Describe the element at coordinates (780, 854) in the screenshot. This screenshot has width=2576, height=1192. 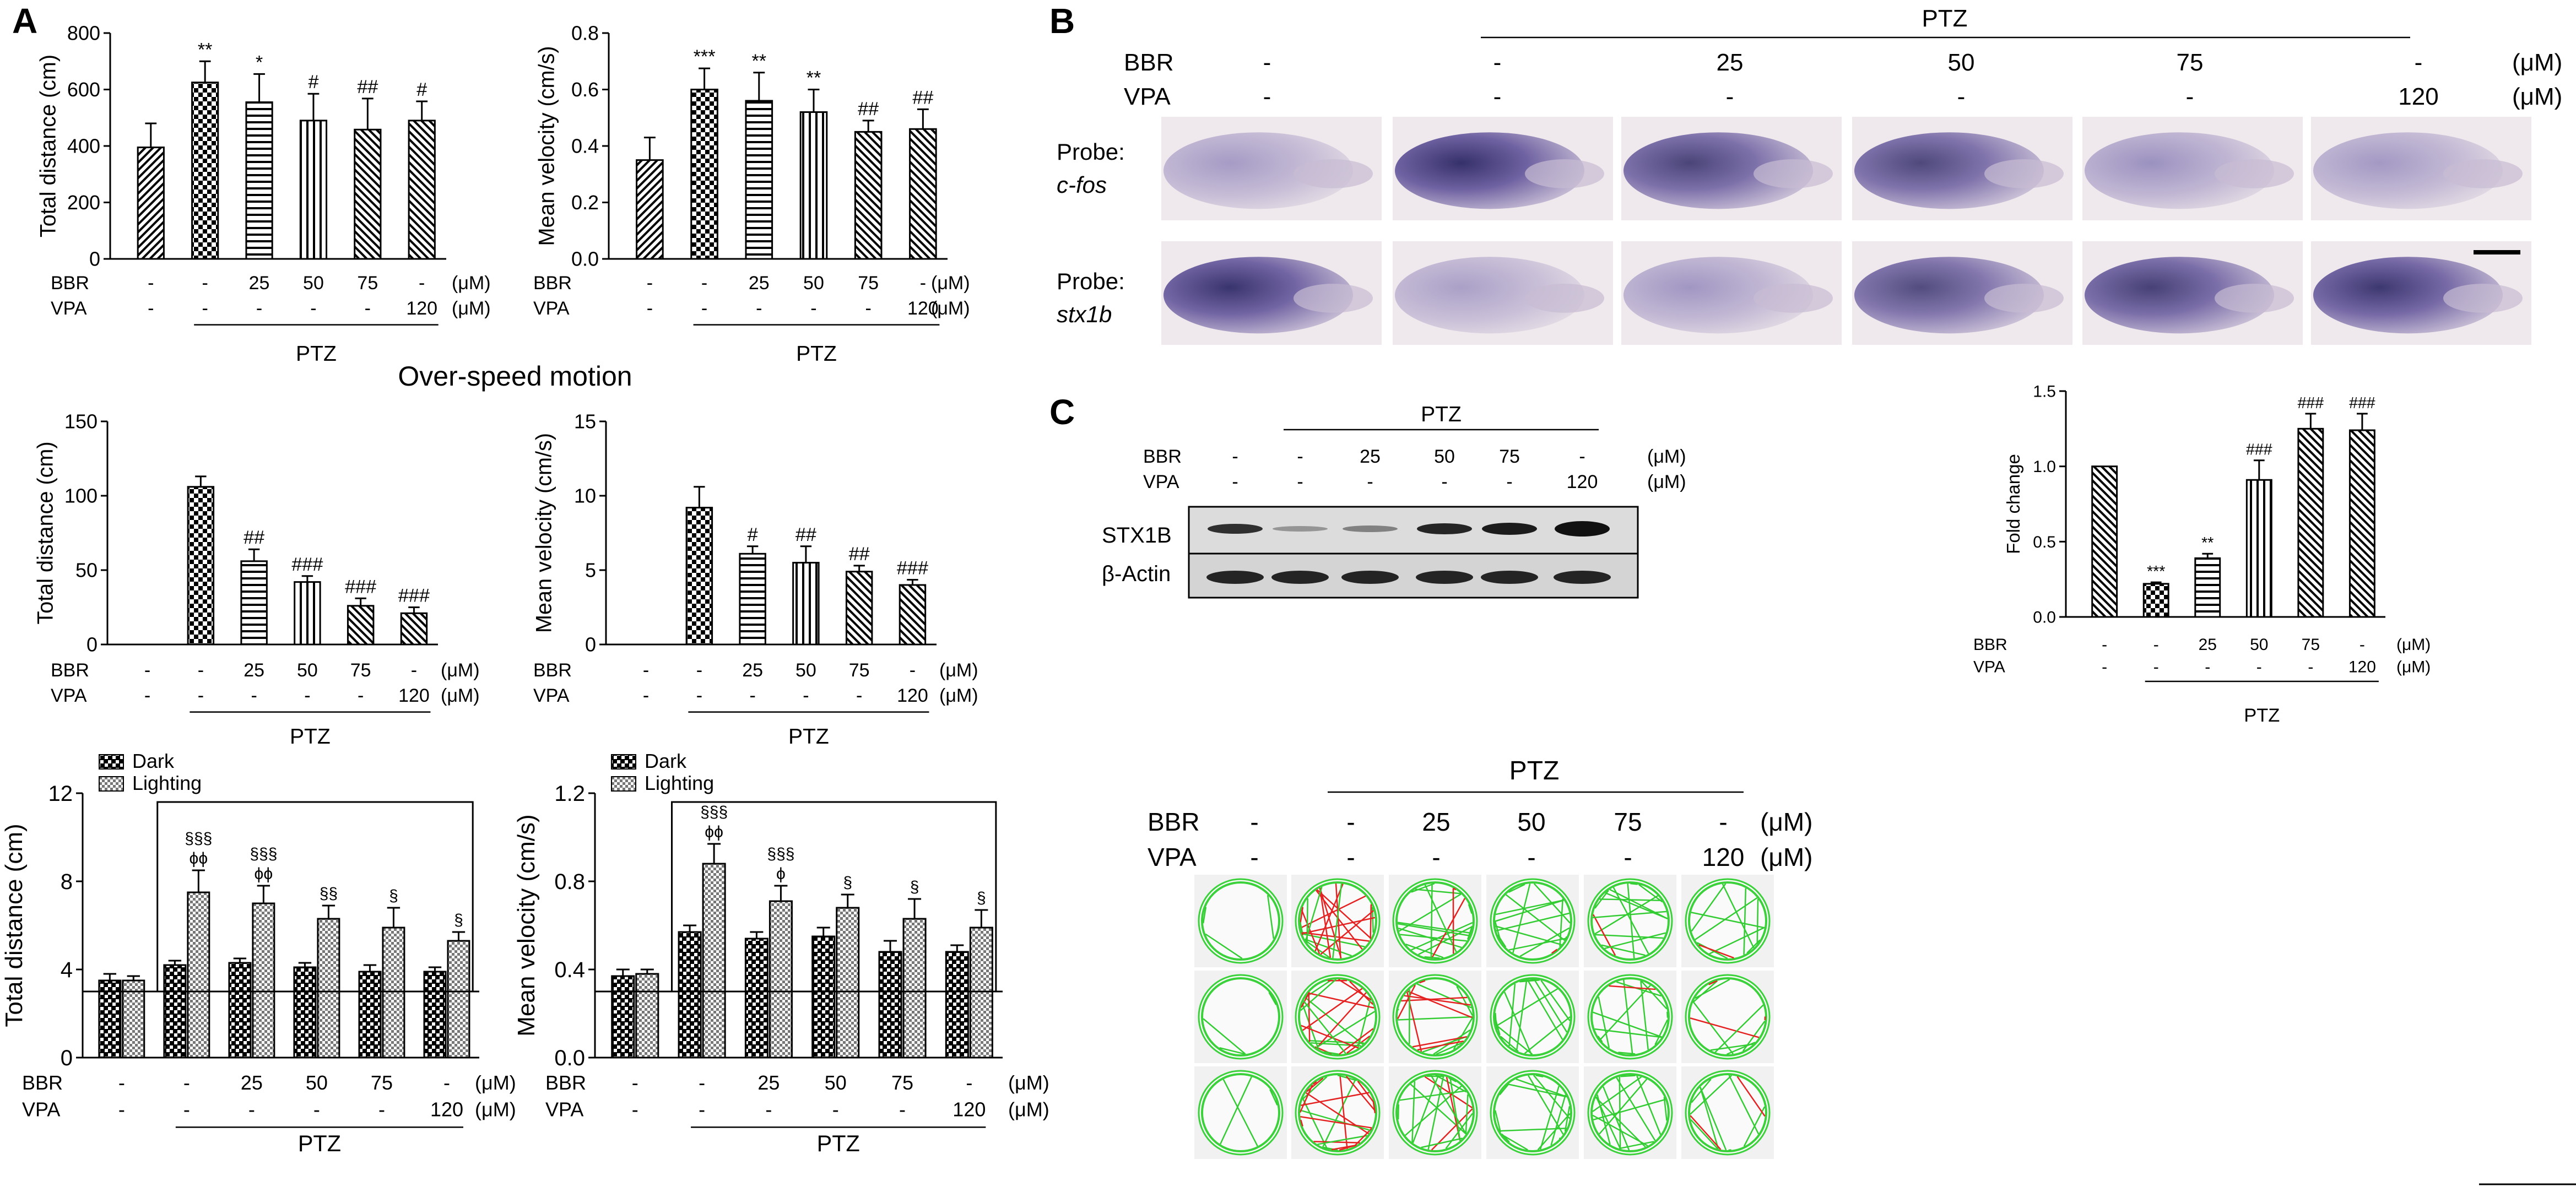
I see `significance-label: §§§` at that location.